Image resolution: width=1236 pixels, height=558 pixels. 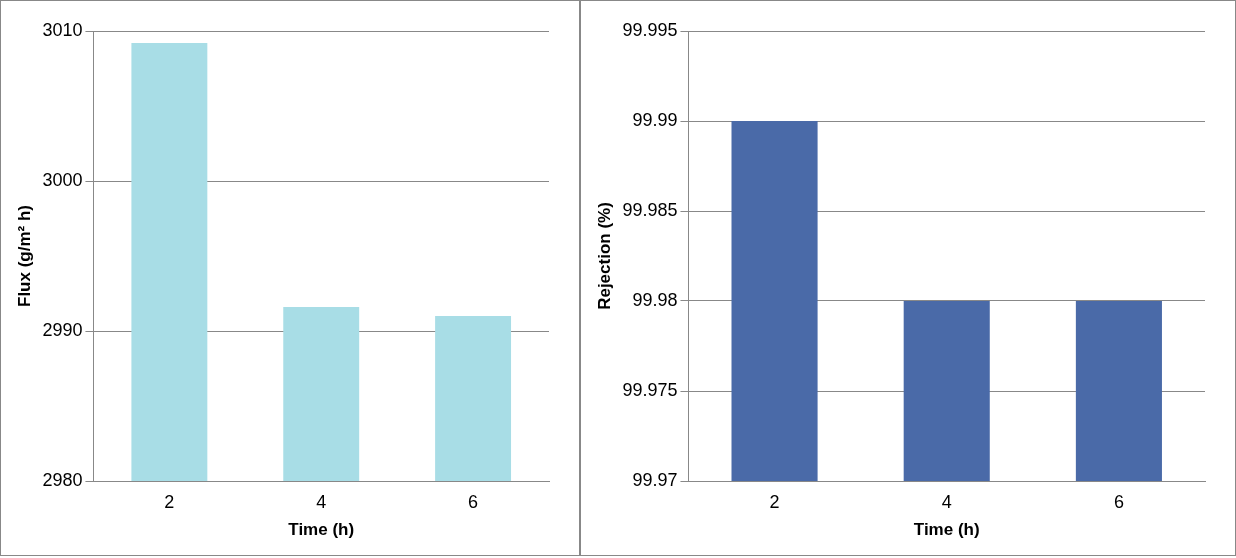 What do you see at coordinates (62, 329) in the screenshot?
I see `y-tick-label: 2990` at bounding box center [62, 329].